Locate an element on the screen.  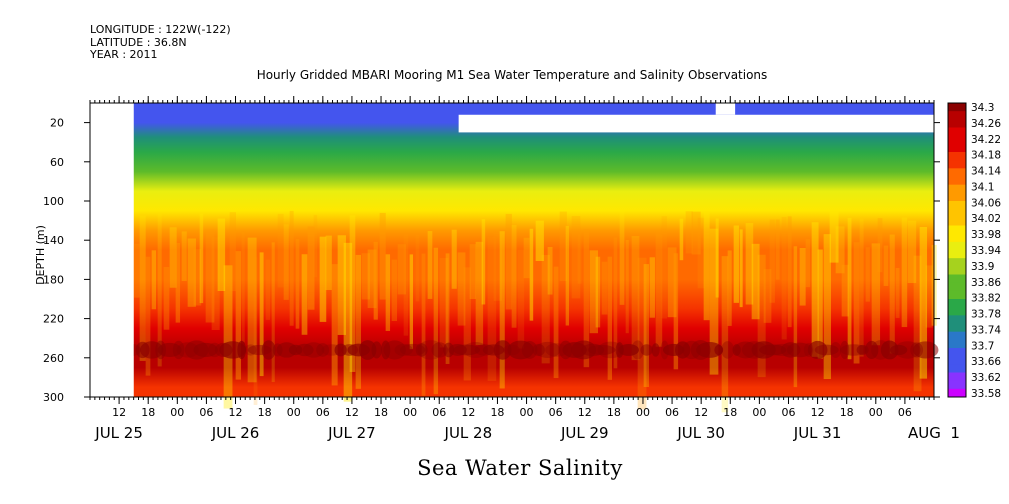
colorbar-label: 34.02 is located at coordinates (986, 219).